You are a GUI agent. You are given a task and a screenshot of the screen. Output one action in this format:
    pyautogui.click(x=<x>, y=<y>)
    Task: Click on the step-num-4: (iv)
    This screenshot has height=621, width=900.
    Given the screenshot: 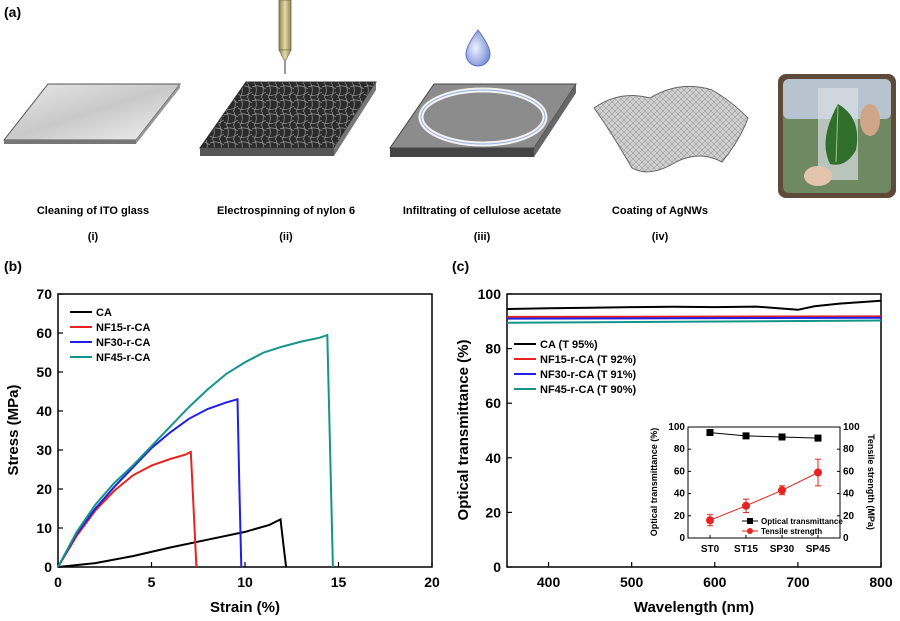 What is the action you would take?
    pyautogui.click(x=660, y=237)
    